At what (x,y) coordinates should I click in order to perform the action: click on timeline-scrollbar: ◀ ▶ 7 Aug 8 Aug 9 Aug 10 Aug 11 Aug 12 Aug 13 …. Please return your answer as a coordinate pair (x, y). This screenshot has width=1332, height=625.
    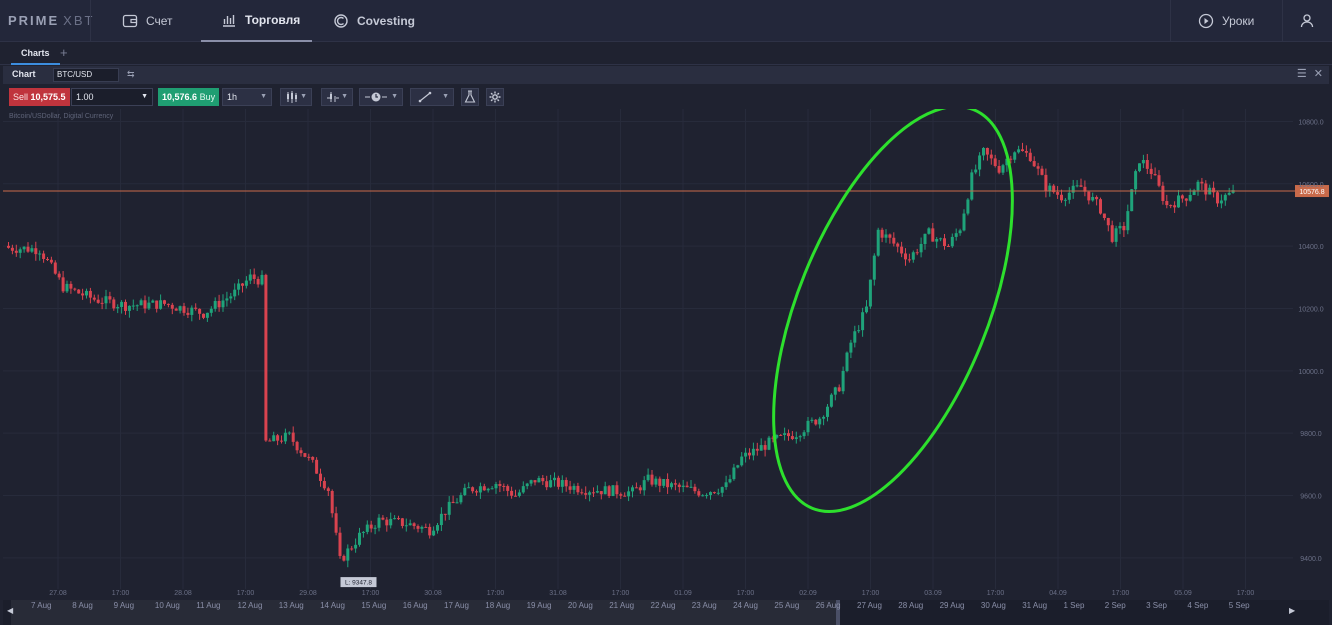
    Looking at the image, I should click on (666, 612).